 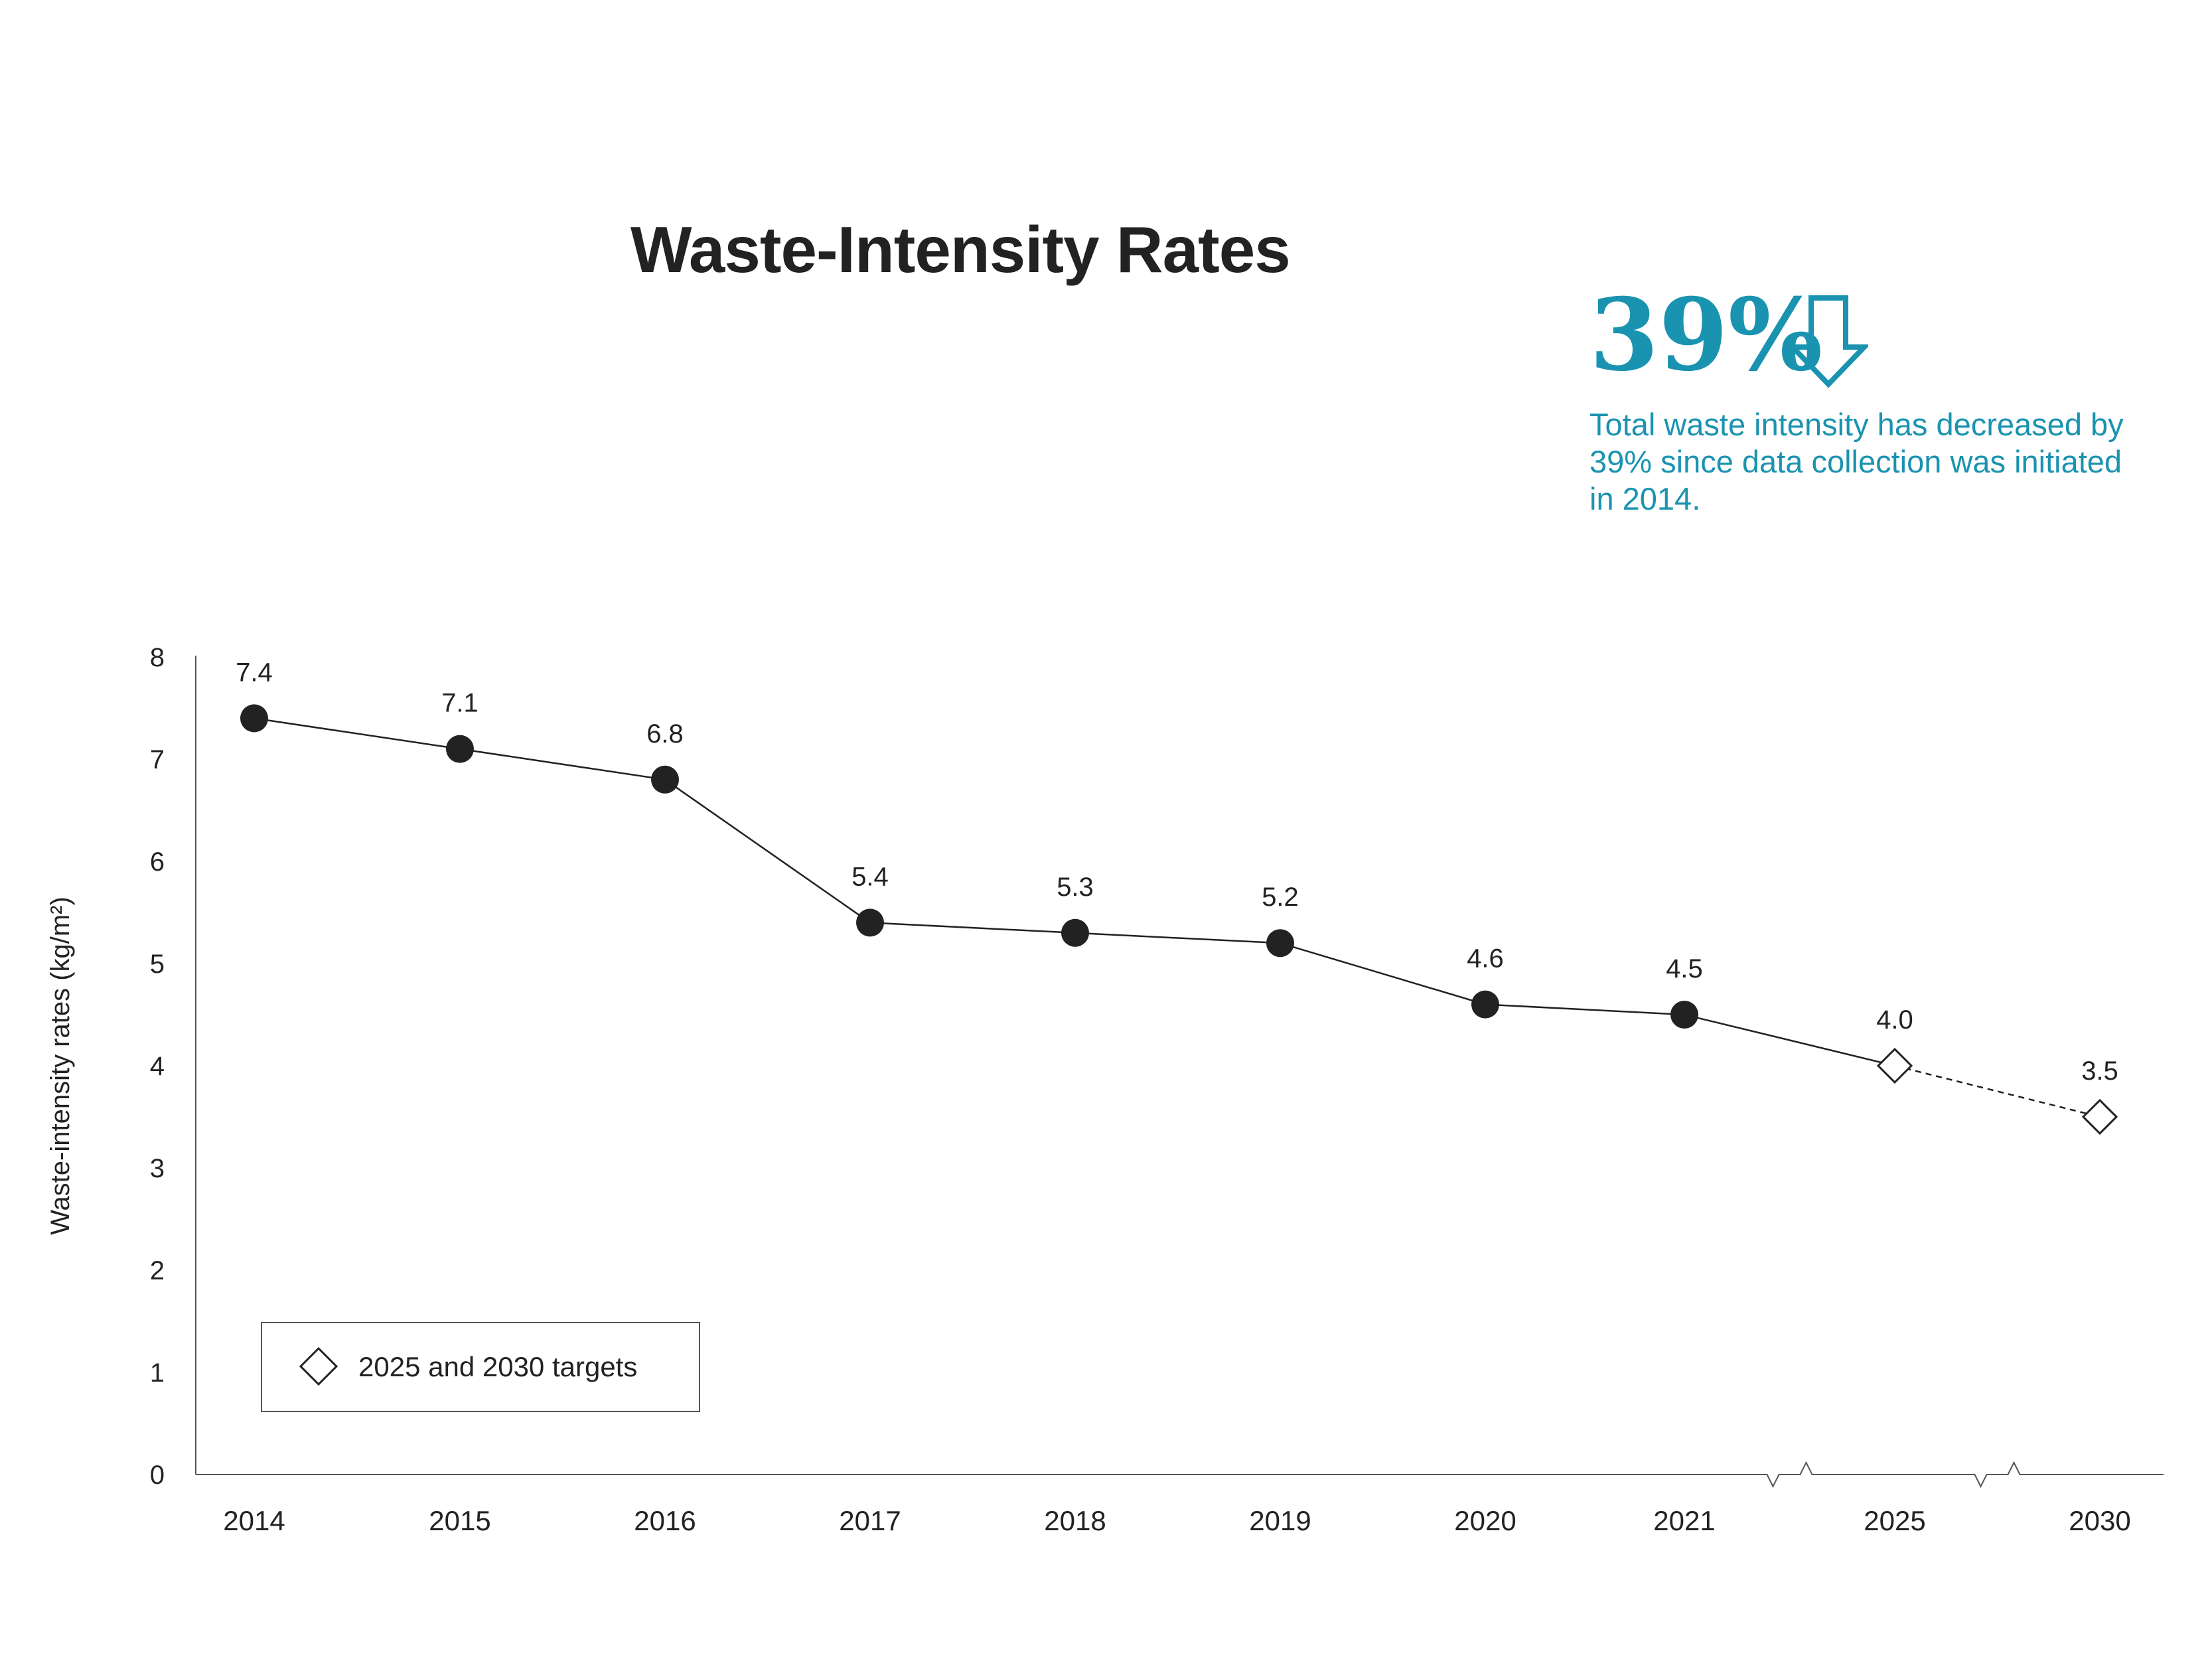 What do you see at coordinates (1280, 1520) in the screenshot?
I see `x-tick-label: 2019` at bounding box center [1280, 1520].